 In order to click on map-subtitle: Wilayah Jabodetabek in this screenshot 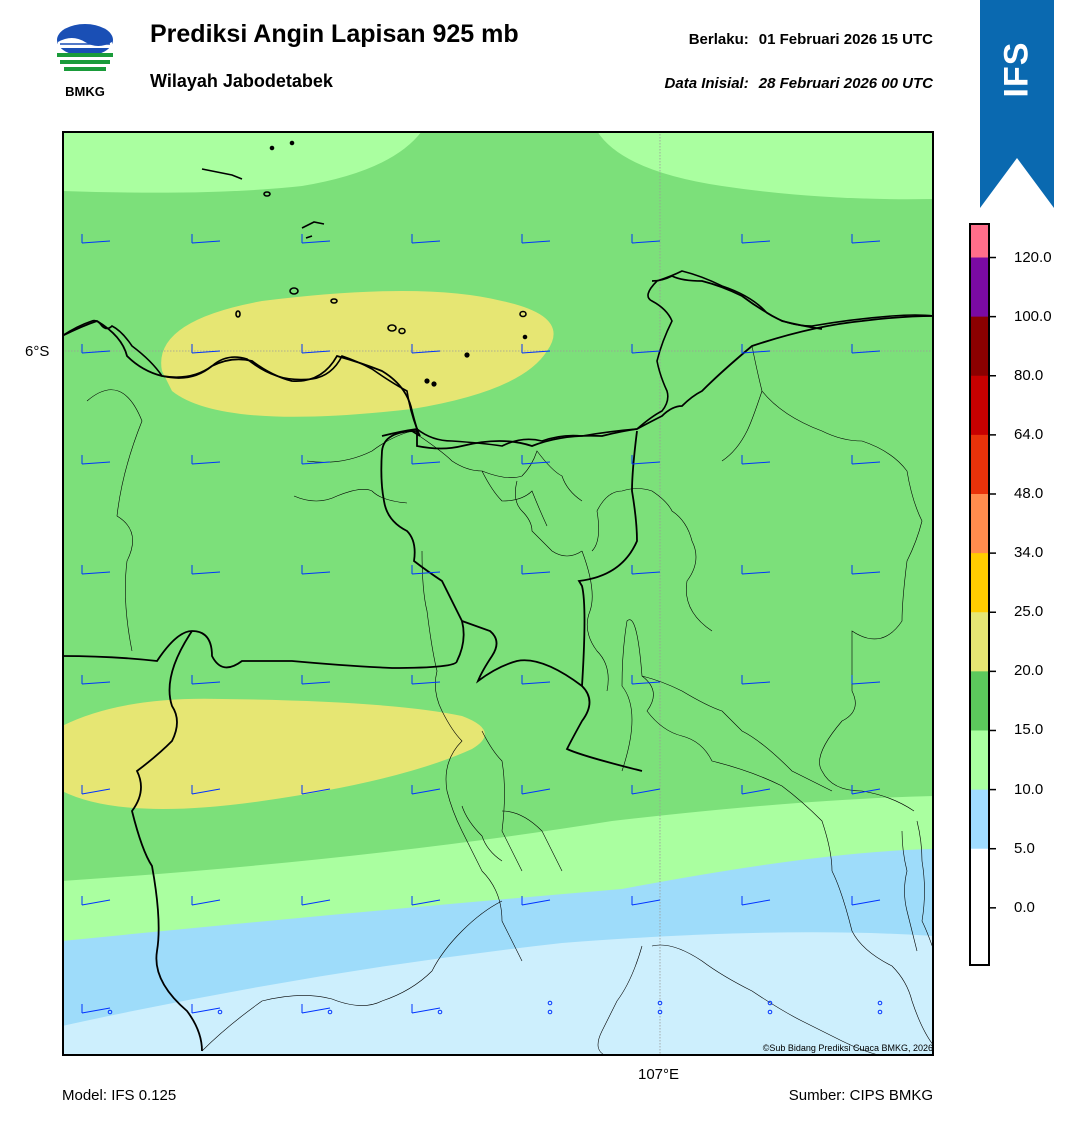, I will do `click(241, 81)`.